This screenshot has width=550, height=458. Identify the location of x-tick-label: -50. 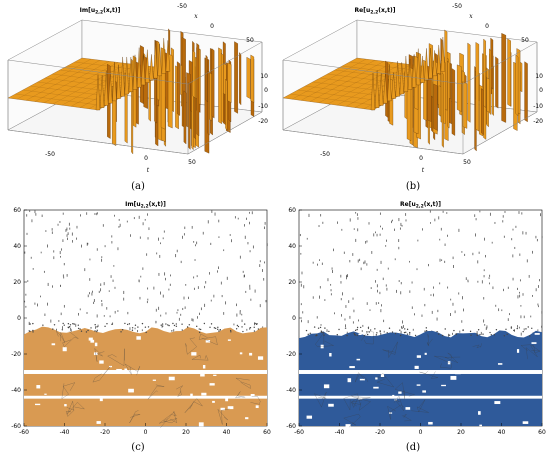
(182, 6).